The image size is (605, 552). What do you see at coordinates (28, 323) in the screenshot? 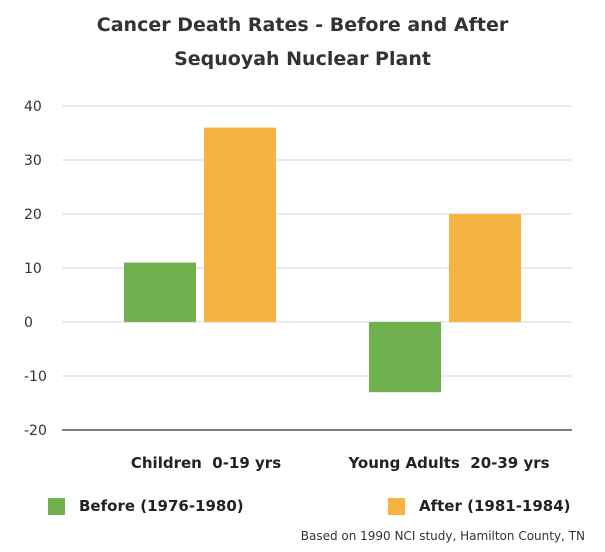
I see `y-tick-label: 0` at bounding box center [28, 323].